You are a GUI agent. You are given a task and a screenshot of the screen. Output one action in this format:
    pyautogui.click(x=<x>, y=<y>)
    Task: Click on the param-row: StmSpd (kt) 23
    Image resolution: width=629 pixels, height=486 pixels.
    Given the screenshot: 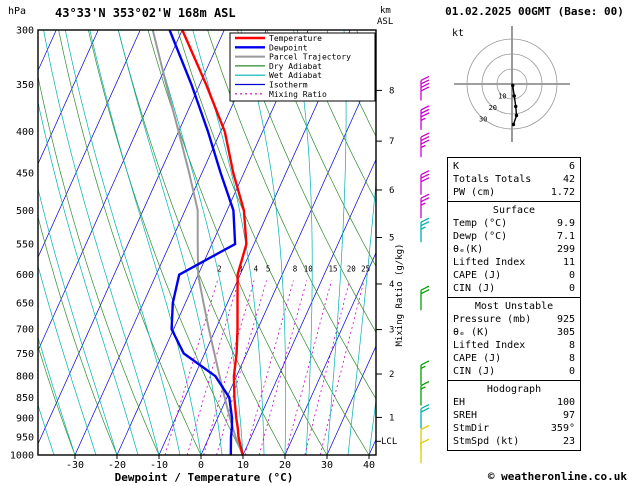 What is the action you would take?
    pyautogui.click(x=514, y=441)
    